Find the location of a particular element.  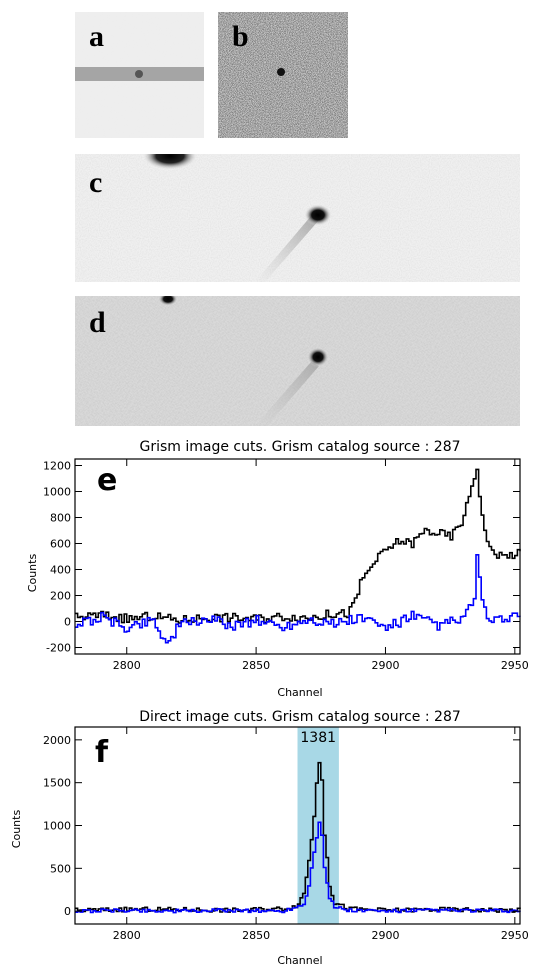

chart-e-y-tick-label: 1200 is located at coordinates (57, 466).